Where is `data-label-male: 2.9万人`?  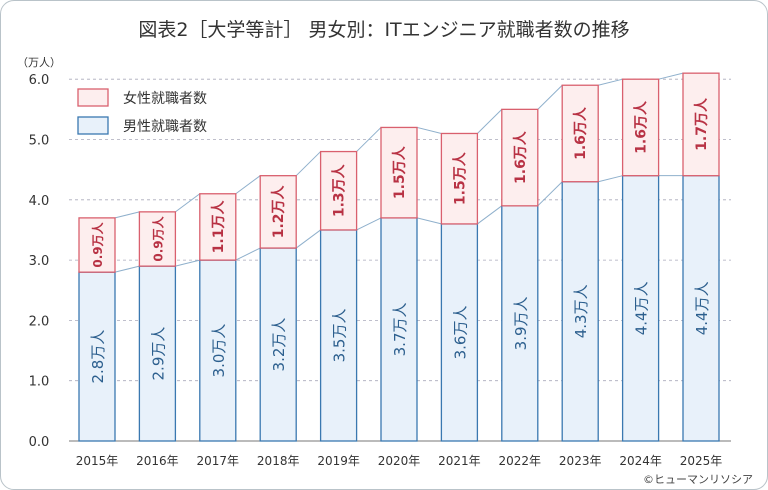 data-label-male: 2.9万人 is located at coordinates (158, 354).